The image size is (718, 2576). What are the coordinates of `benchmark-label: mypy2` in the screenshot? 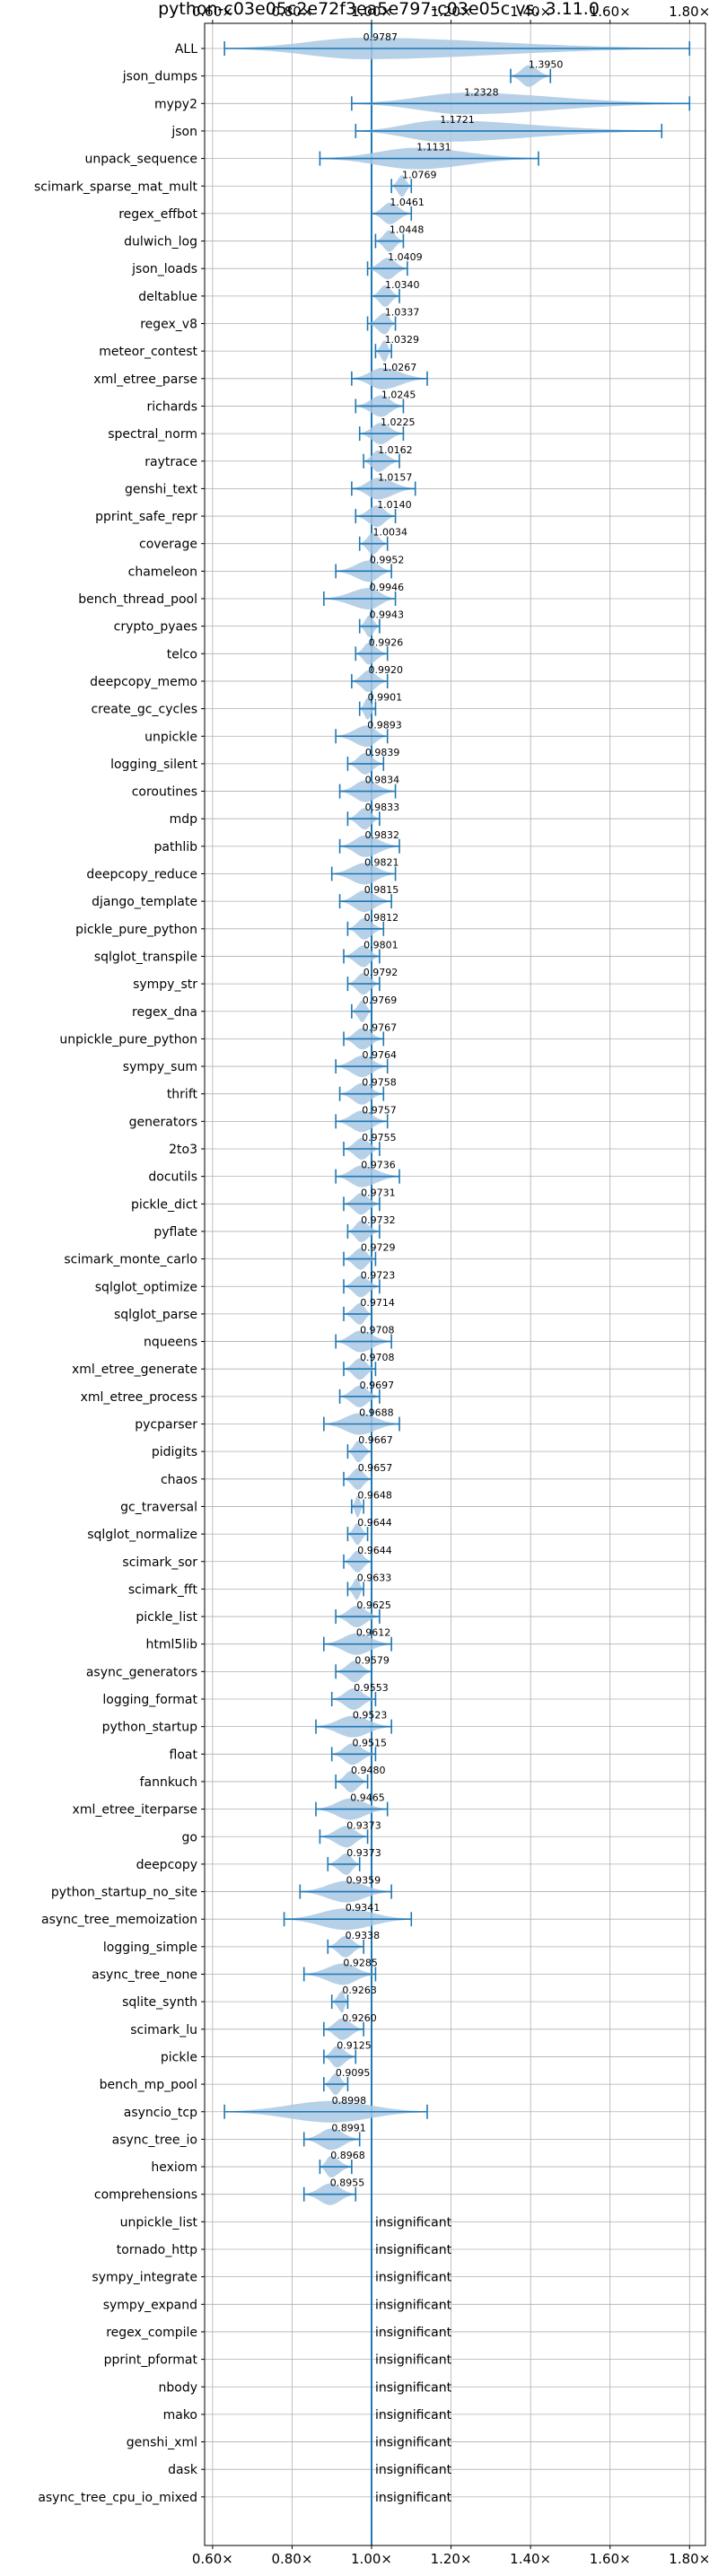 It's located at (175, 104).